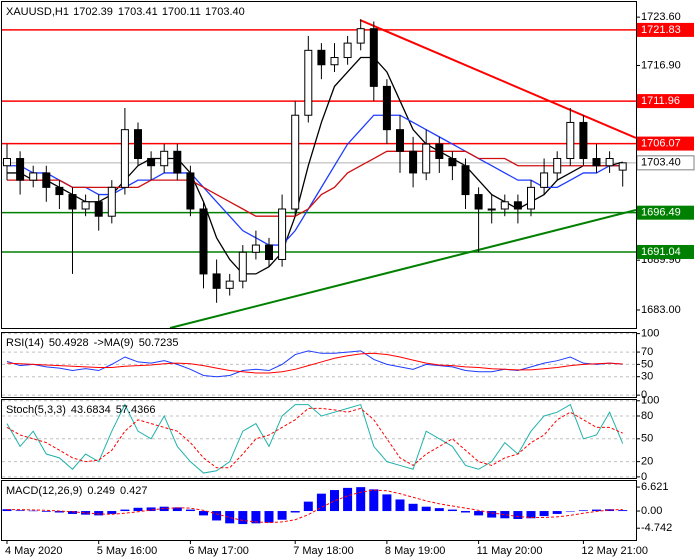  Describe the element at coordinates (510, 551) in the screenshot. I see `x-tick-label: 11 May 20:00` at that location.